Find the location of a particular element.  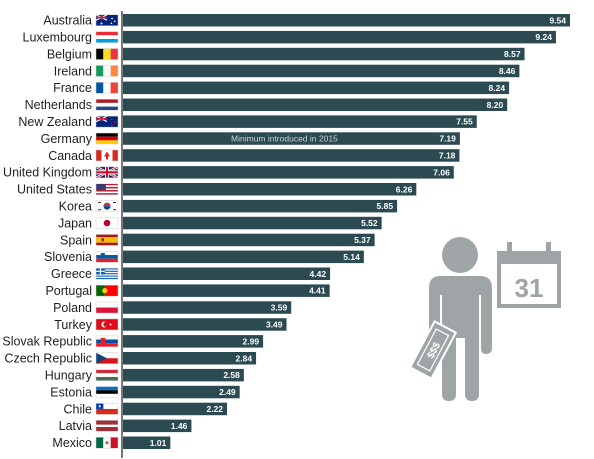

value-label-slovenia: 5.14 is located at coordinates (351, 257).